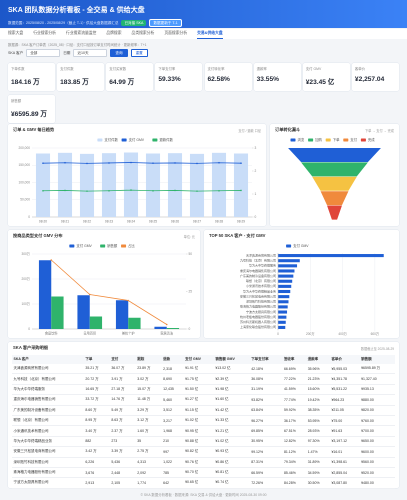 The width and height of the screenshot is (407, 500). I want to click on column-header: SKA 客户, so click(48, 359).